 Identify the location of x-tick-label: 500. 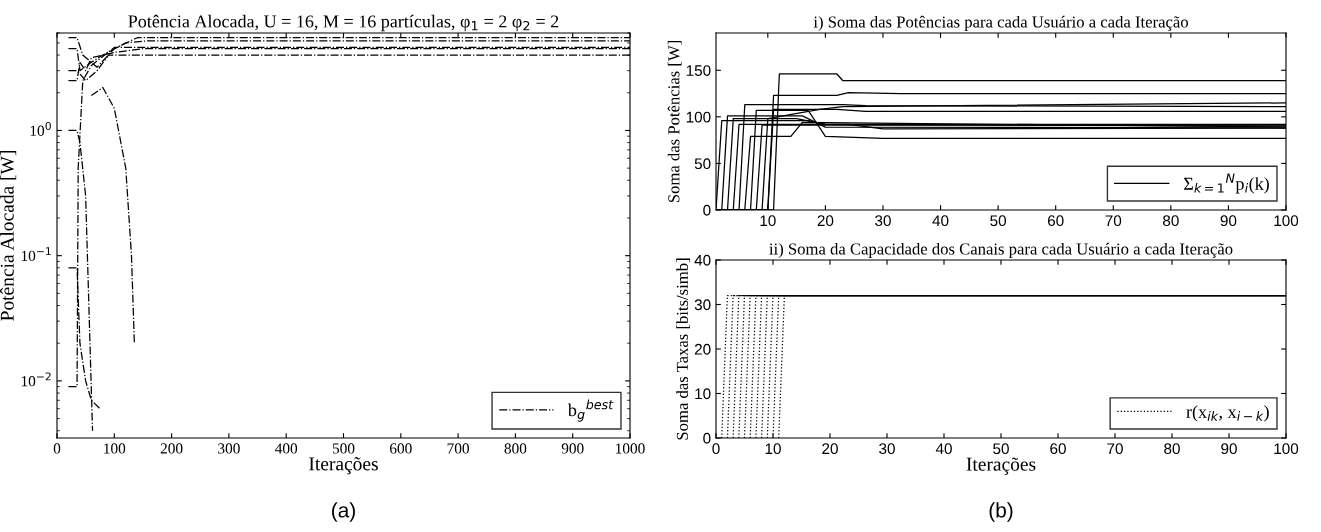
(343, 448).